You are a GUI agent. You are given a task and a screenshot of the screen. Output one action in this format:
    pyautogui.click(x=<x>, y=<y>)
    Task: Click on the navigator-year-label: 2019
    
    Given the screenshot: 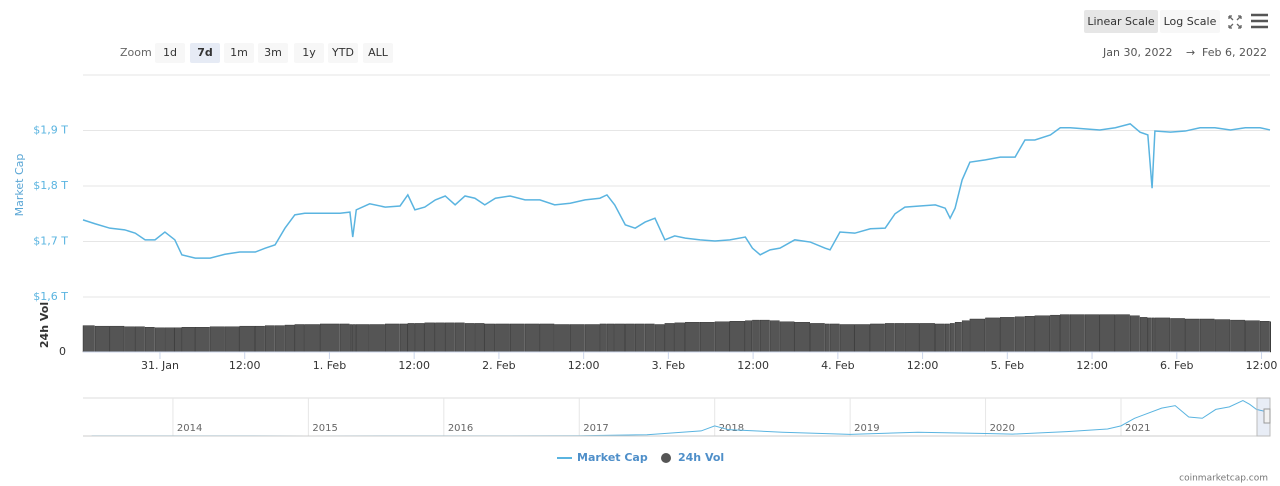 What is the action you would take?
    pyautogui.click(x=866, y=428)
    